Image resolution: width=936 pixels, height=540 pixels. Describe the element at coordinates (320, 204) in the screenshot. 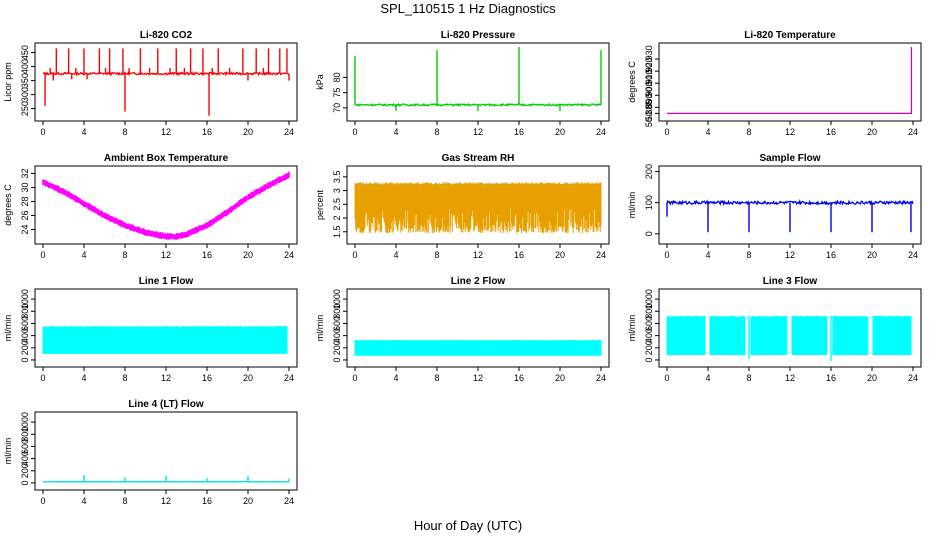

I see `y-axis-label: percent` at that location.